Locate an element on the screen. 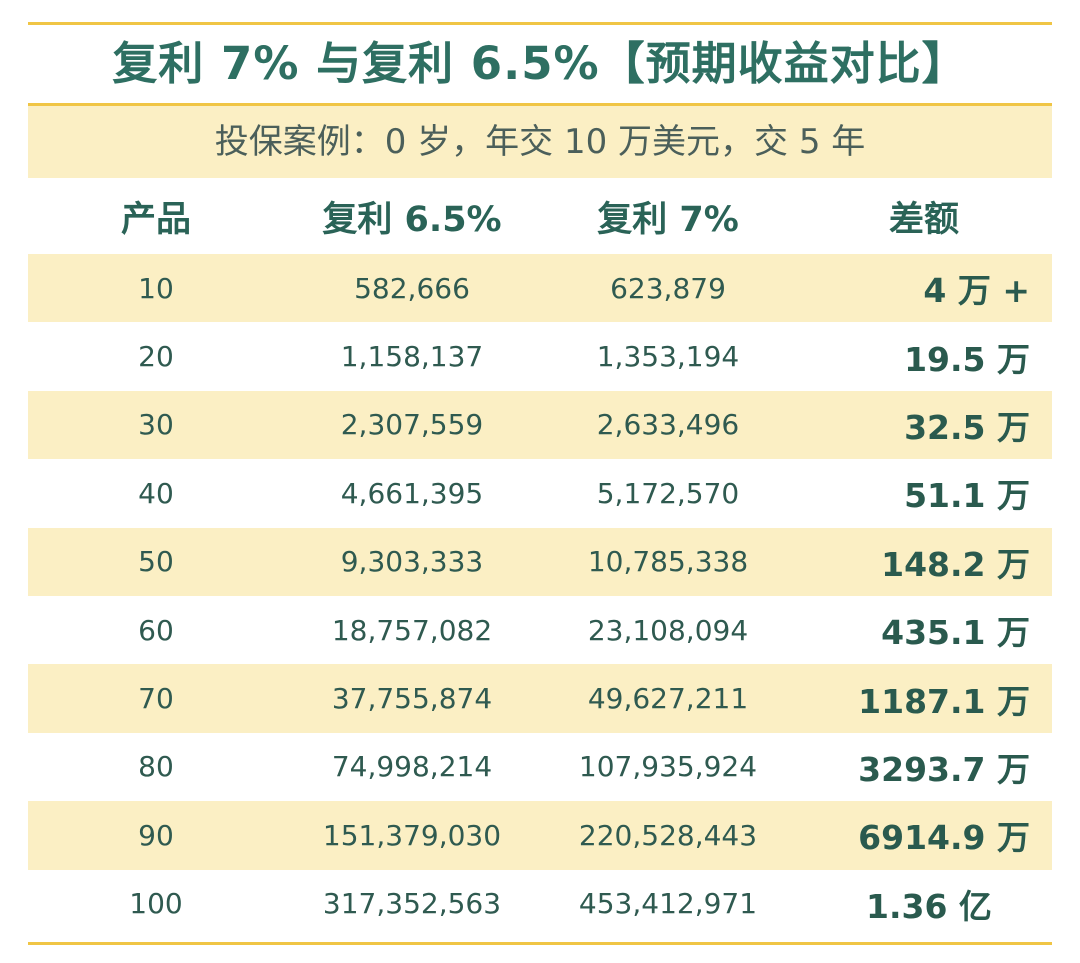 Image resolution: width=1080 pixels, height=963 pixels. table-header-row: 产品 复利 6.5% 复利 7% 差额 is located at coordinates (540, 216).